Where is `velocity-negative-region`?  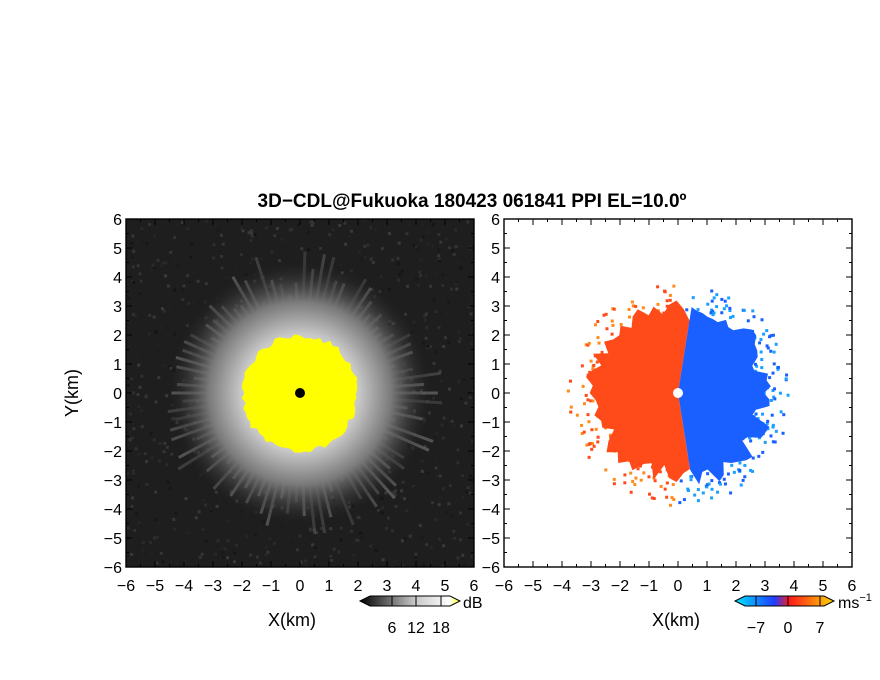
velocity-negative-region is located at coordinates (724, 396).